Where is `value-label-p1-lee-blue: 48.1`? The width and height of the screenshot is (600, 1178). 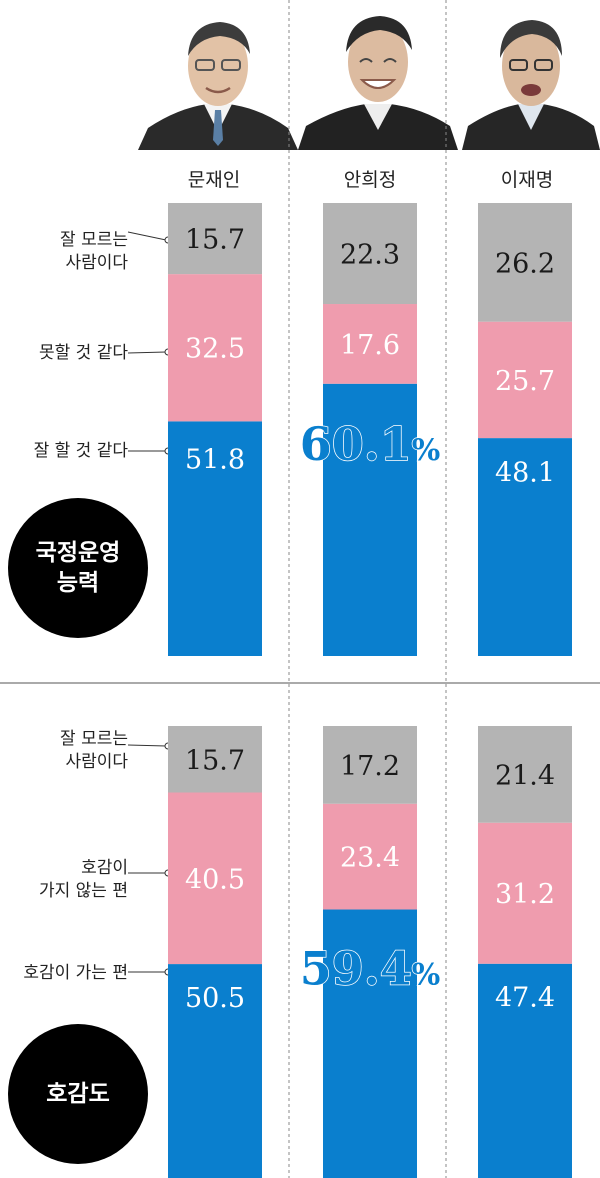 value-label-p1-lee-blue: 48.1 is located at coordinates (525, 473).